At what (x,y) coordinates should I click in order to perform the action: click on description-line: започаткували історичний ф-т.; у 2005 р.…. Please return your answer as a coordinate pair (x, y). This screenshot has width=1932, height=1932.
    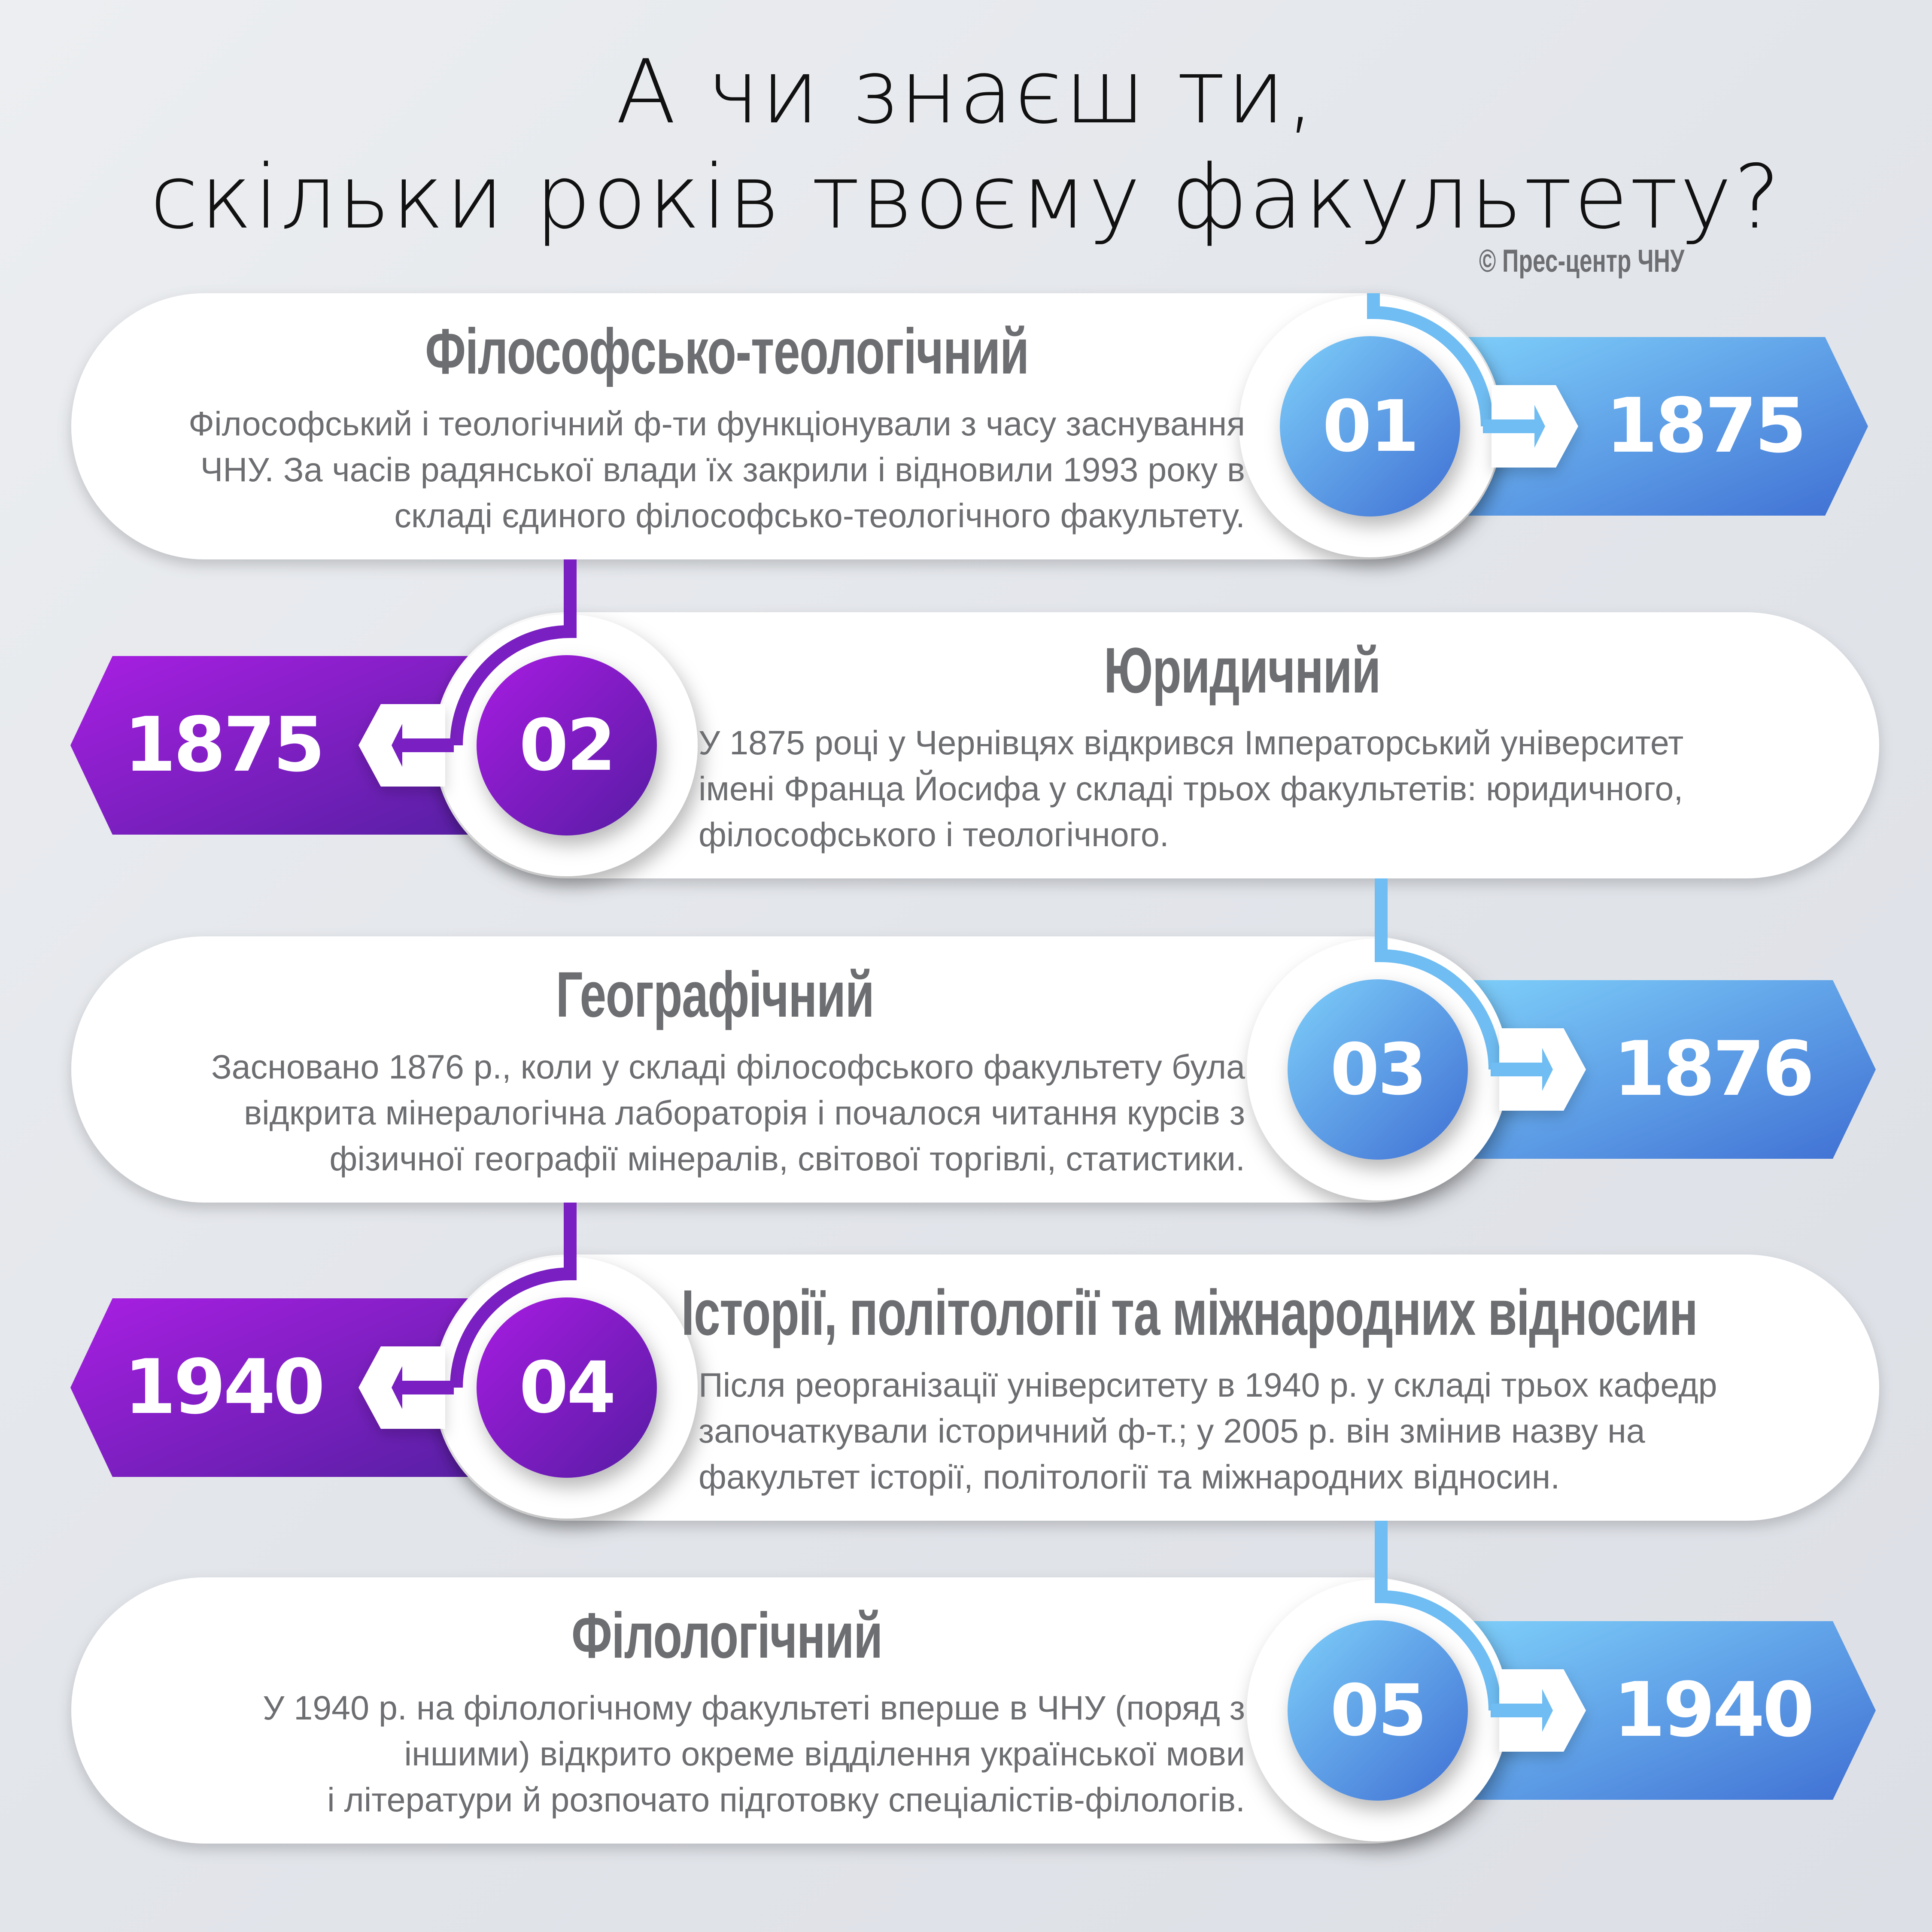
    Looking at the image, I should click on (1172, 1431).